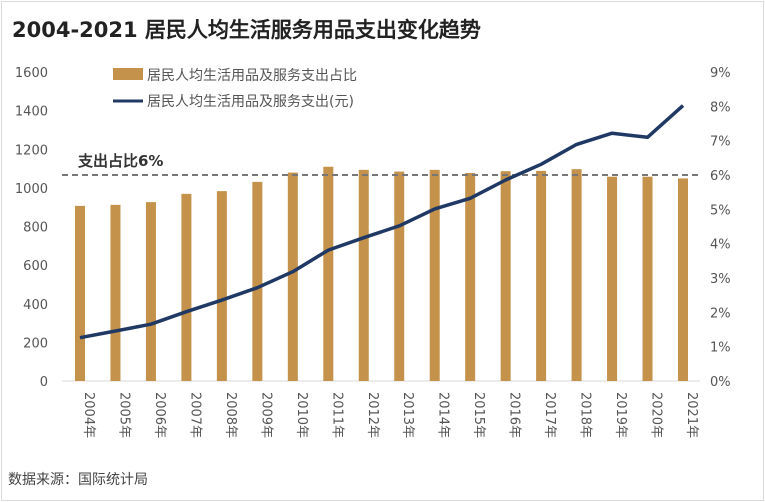  Describe the element at coordinates (720, 382) in the screenshot. I see `right-axis-tick: 0%` at that location.